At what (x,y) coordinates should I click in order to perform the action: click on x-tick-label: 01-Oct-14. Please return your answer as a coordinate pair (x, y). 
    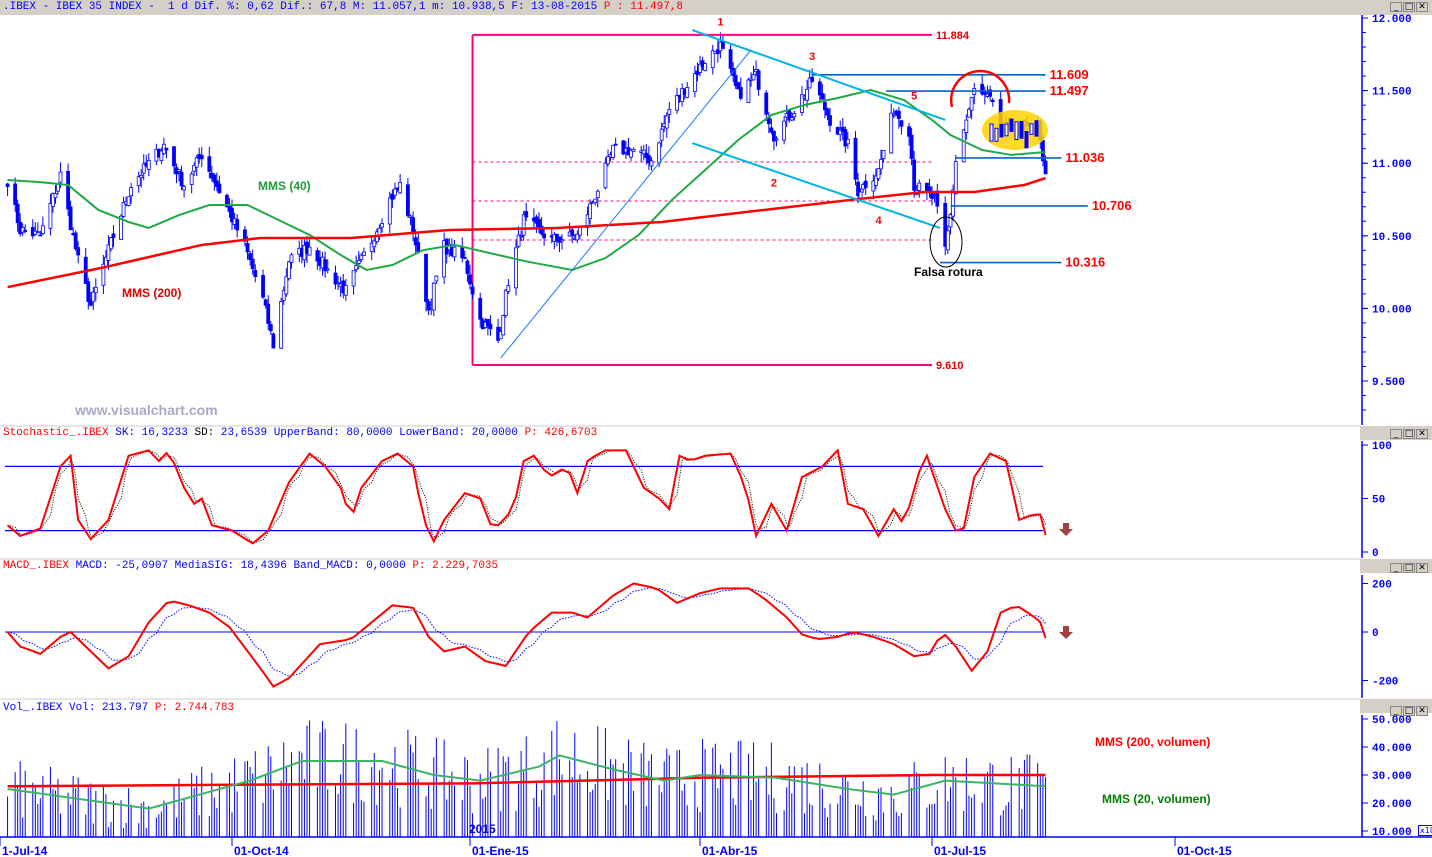
    Looking at the image, I should click on (261, 850).